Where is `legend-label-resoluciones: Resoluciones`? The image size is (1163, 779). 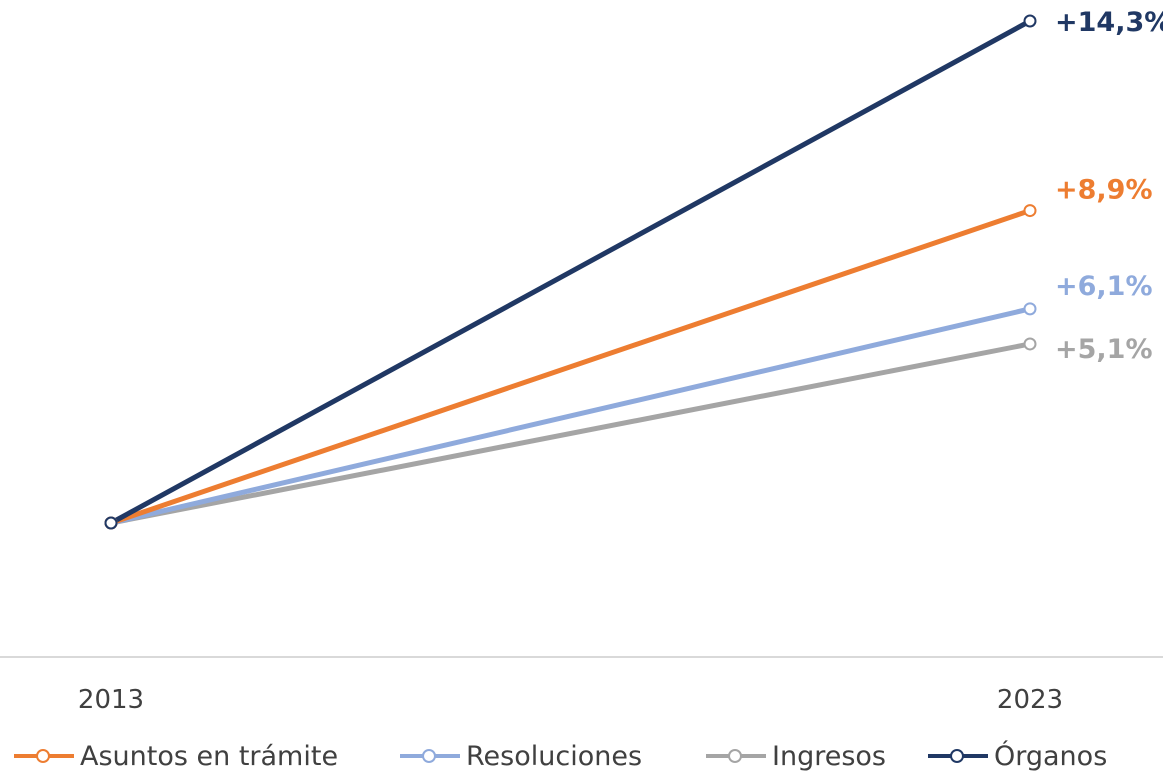
legend-label-resoluciones: Resoluciones is located at coordinates (554, 756).